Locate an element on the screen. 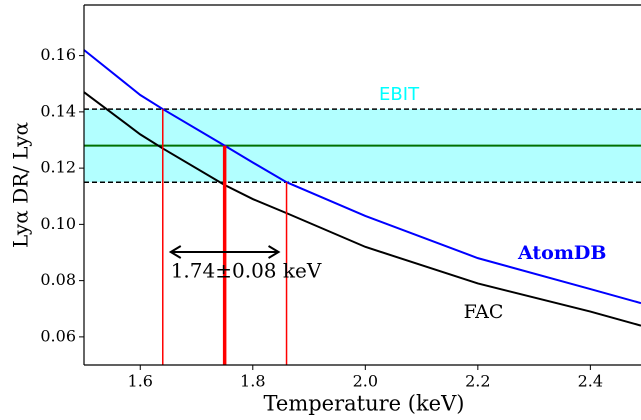 The height and width of the screenshot is (420, 641). y-tick-label: 0.06 is located at coordinates (58, 335).